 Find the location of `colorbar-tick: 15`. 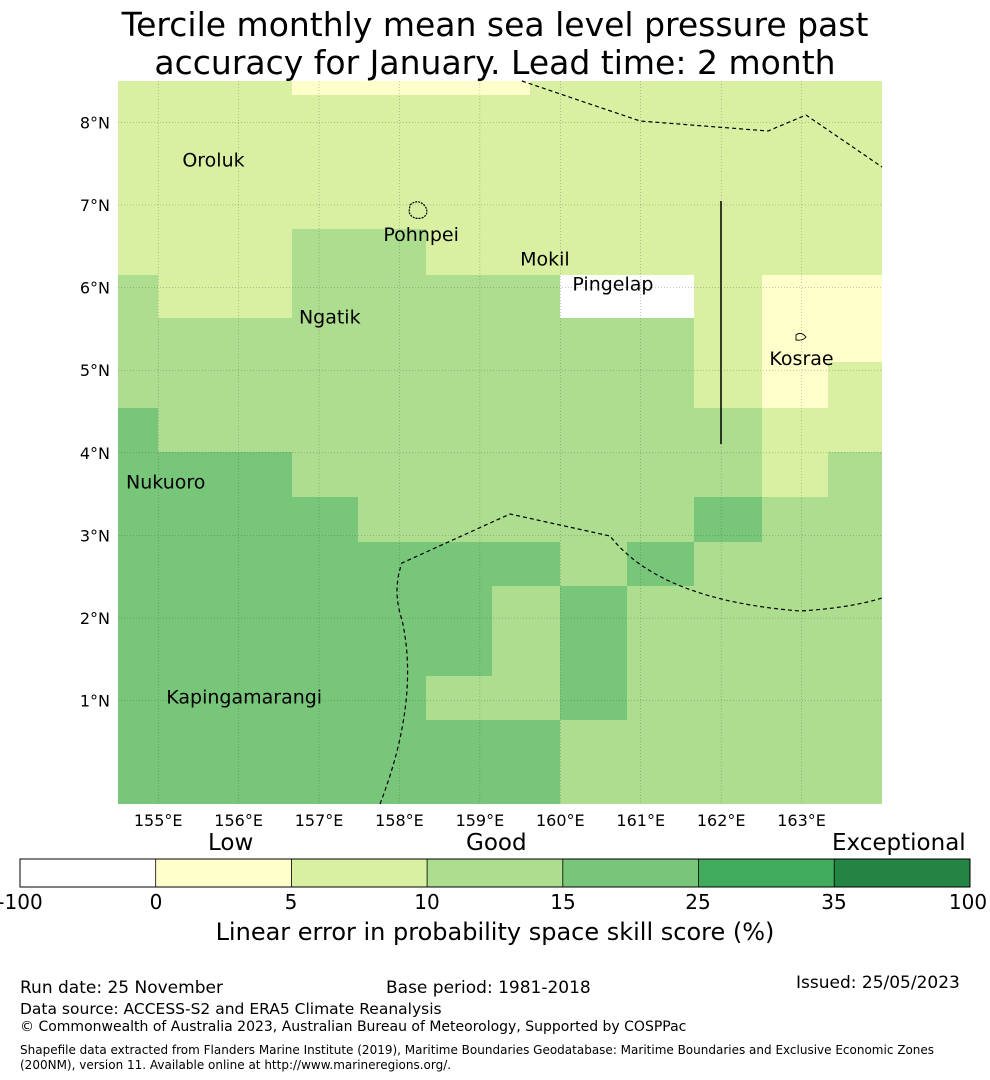

colorbar-tick: 15 is located at coordinates (563, 902).